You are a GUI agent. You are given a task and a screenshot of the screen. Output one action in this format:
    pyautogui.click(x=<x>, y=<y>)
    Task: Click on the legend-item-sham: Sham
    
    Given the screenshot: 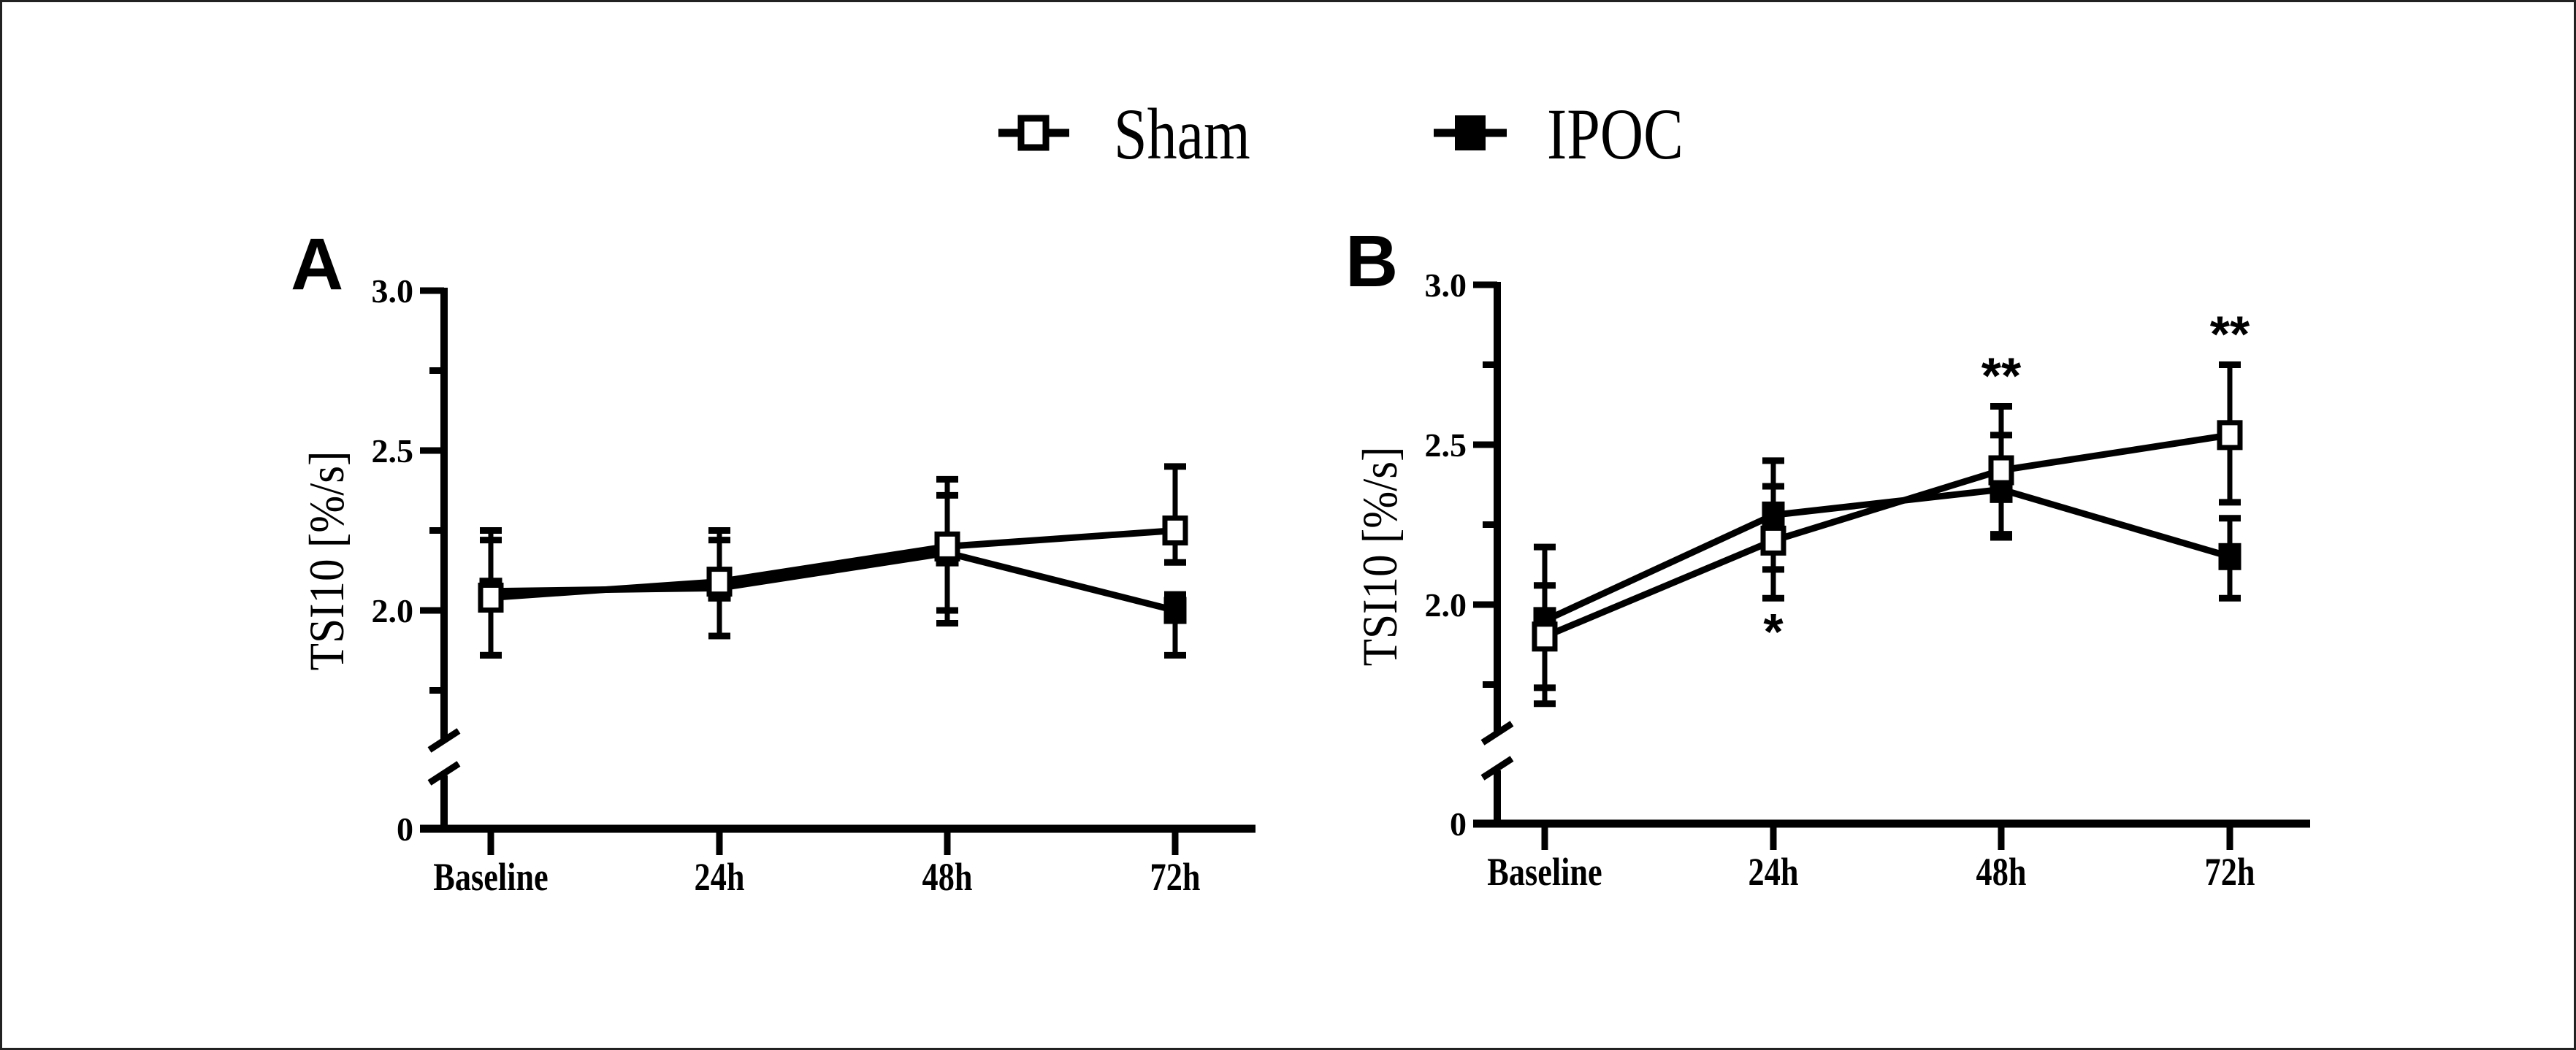 What is the action you would take?
    pyautogui.click(x=1124, y=134)
    